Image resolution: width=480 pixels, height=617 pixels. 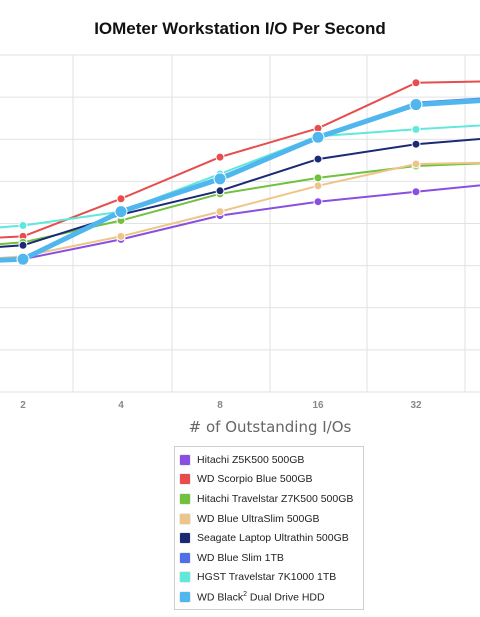 I want to click on legend-item: WD Scorpio Blue 500GB, so click(x=269, y=480).